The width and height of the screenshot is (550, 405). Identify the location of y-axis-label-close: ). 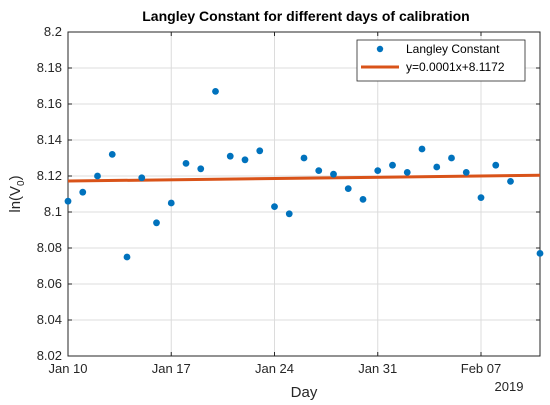
(15, 177).